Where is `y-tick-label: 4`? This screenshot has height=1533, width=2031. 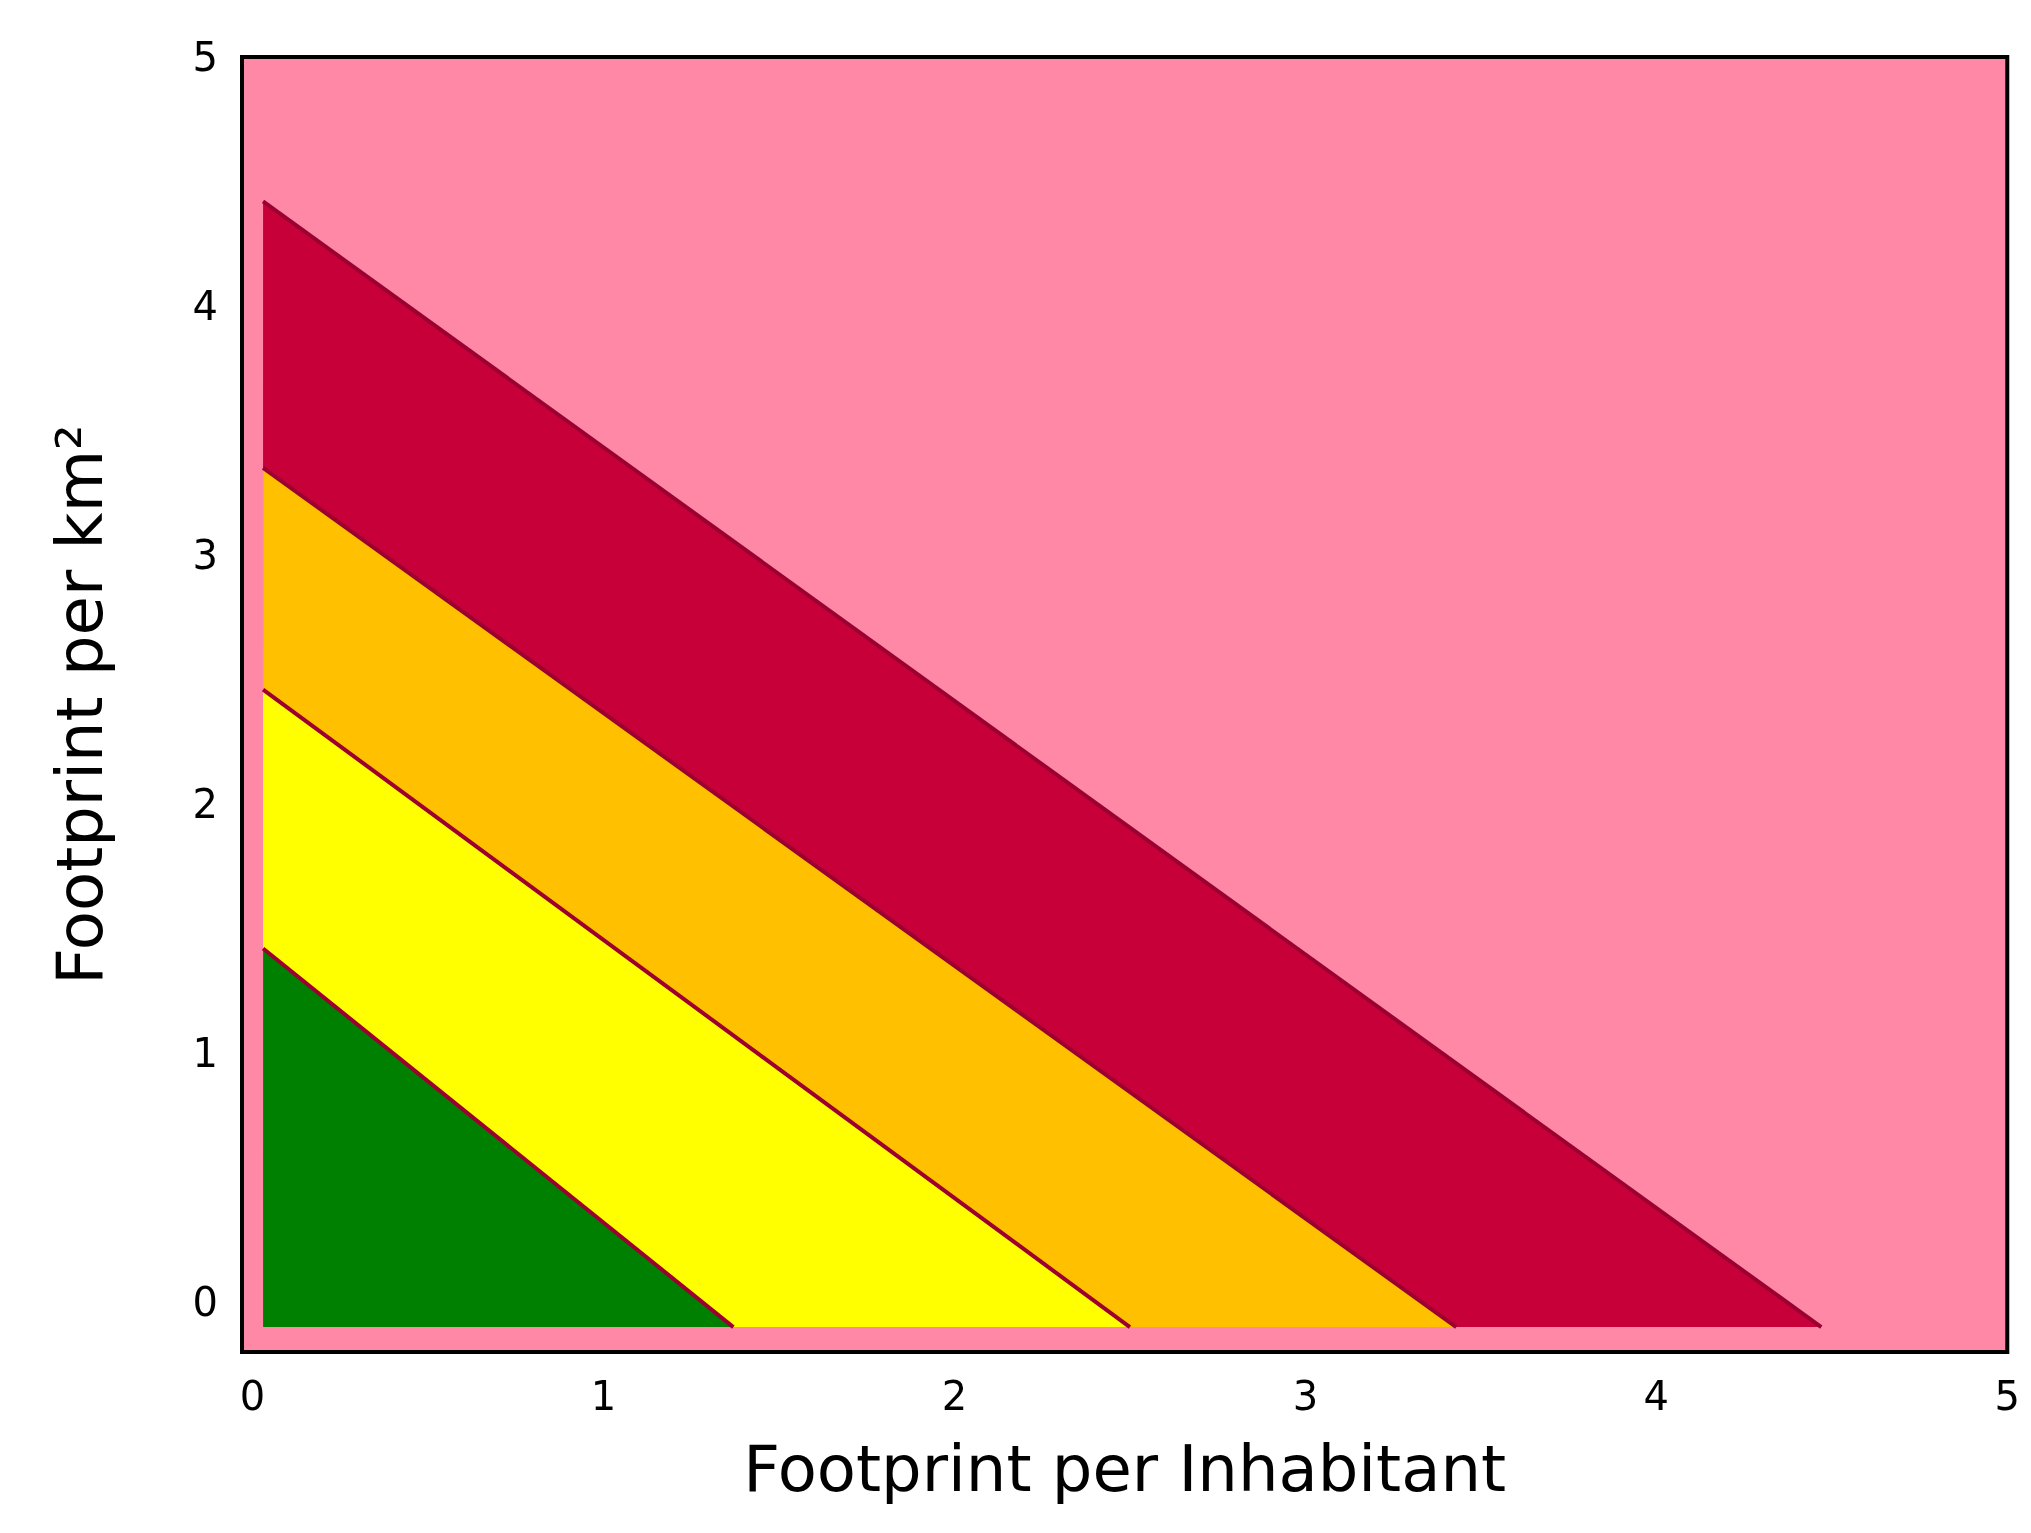
y-tick-label: 4 is located at coordinates (205, 306).